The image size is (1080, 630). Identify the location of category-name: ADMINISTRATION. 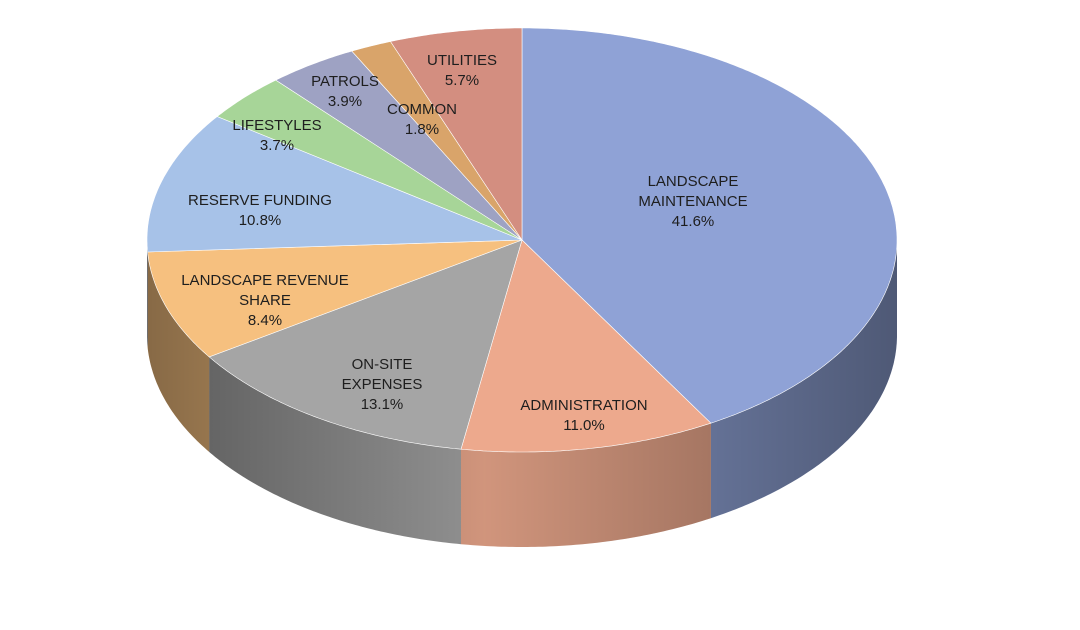
(584, 405).